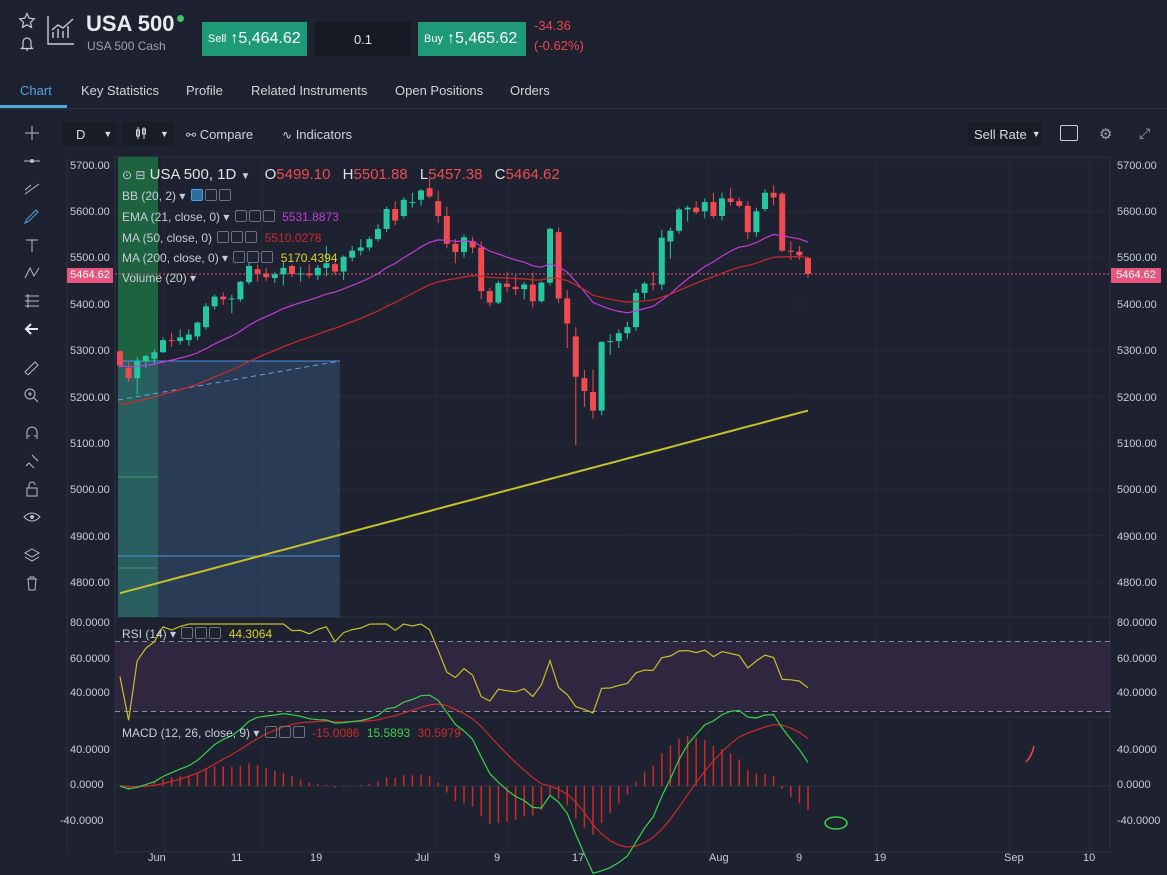 The width and height of the screenshot is (1167, 875). I want to click on high-value: 5501.88, so click(380, 174).